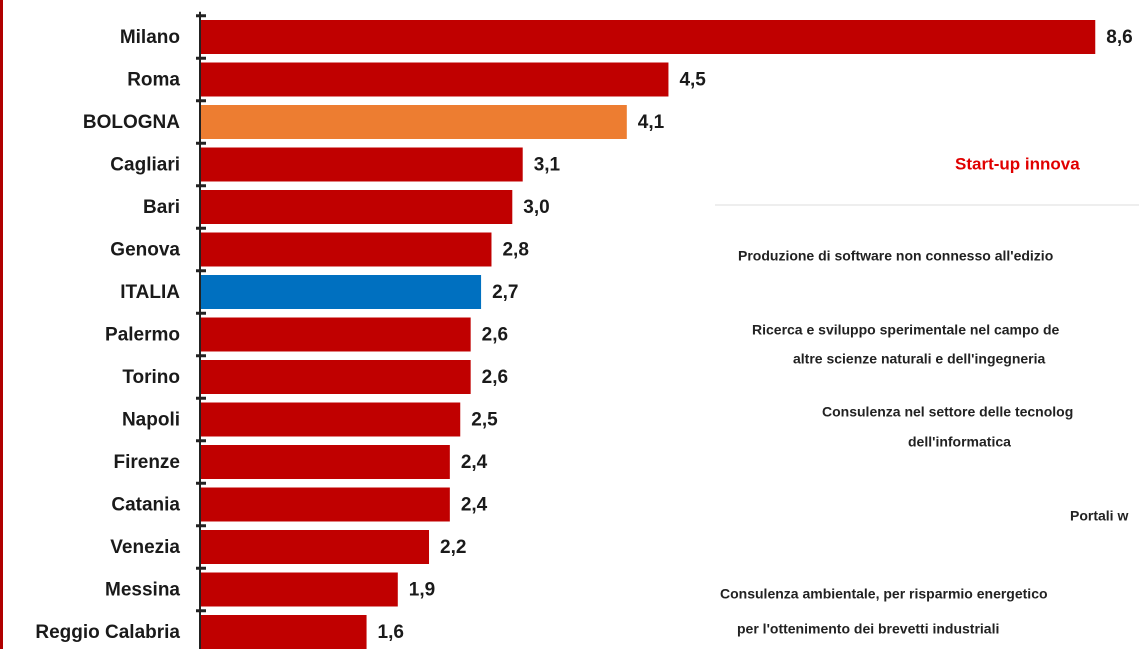 Image resolution: width=1139 pixels, height=649 pixels. Describe the element at coordinates (151, 420) in the screenshot. I see `category-label: Napoli` at that location.